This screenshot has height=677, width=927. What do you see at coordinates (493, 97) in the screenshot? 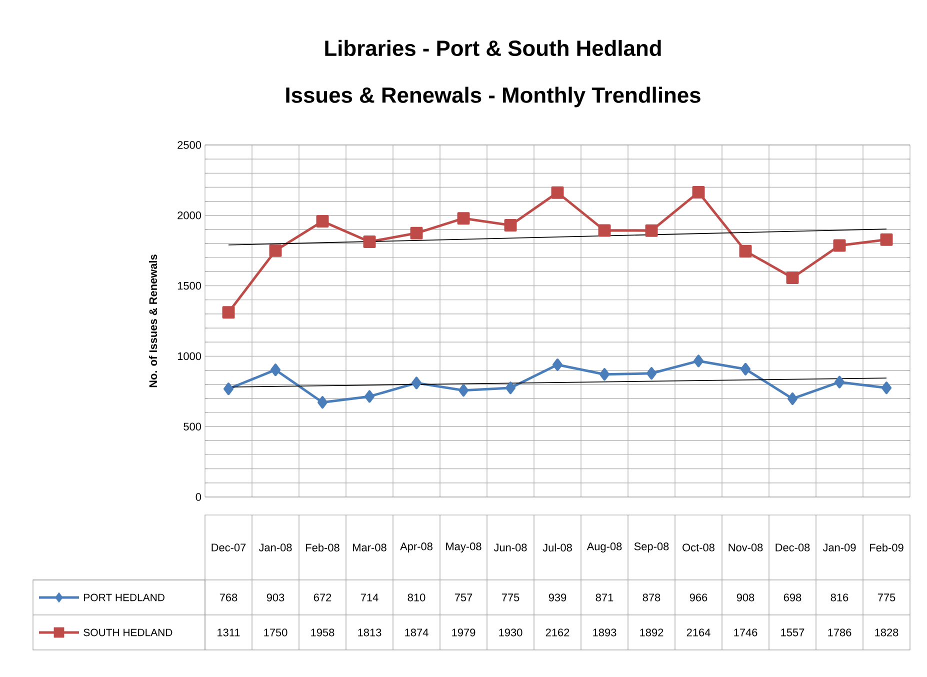
I see `chart-subtitle: Issues & Renewals - Monthly Trendlines` at bounding box center [493, 97].